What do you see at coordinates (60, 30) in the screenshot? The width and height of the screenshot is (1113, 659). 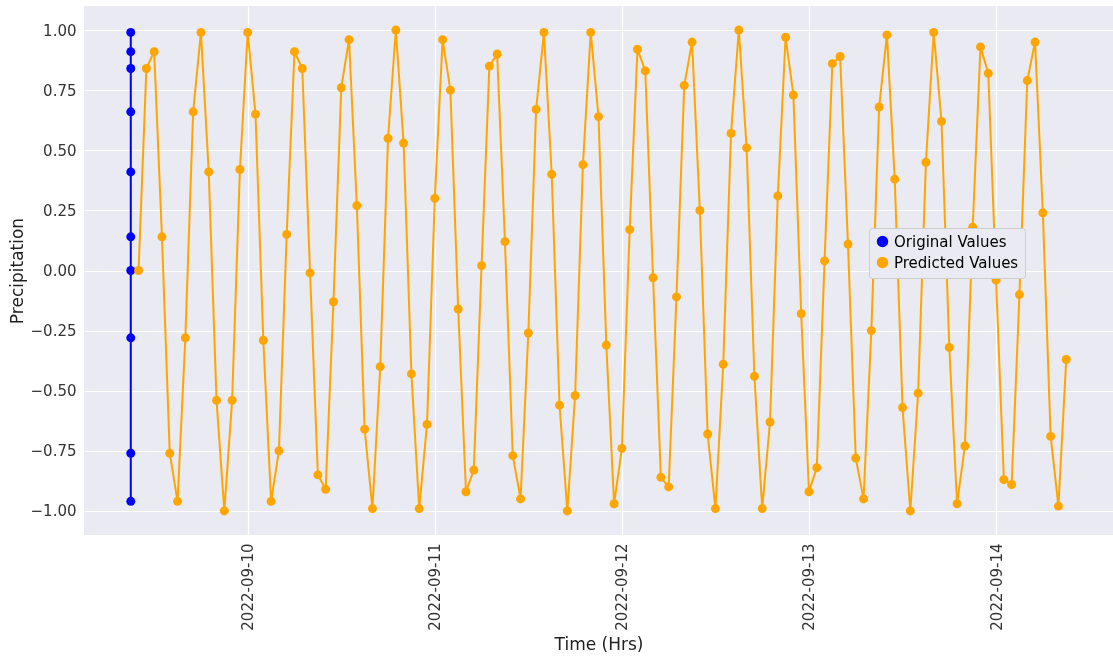 I see `y-tick-label: 1.00` at bounding box center [60, 30].